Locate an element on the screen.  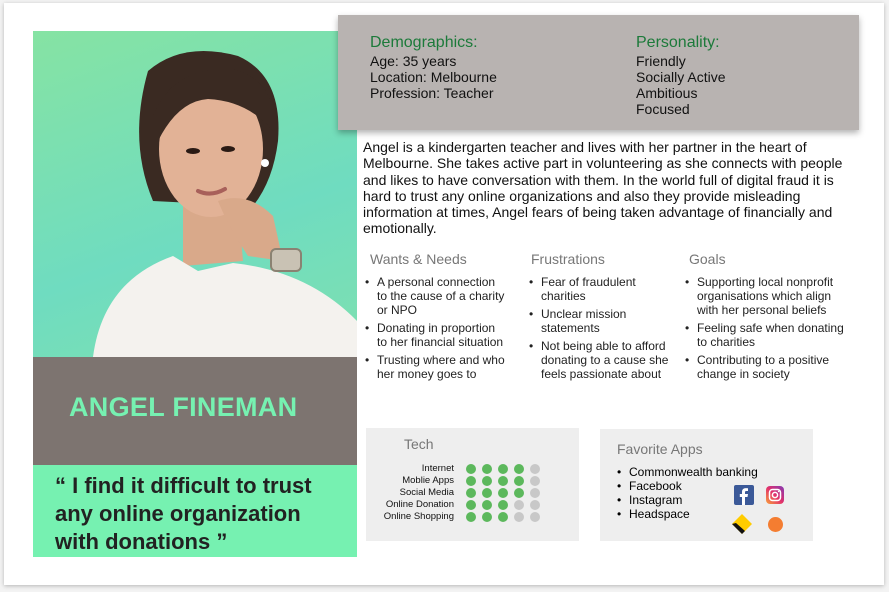
tech-row: Online Shopping is located at coordinates (466, 517).